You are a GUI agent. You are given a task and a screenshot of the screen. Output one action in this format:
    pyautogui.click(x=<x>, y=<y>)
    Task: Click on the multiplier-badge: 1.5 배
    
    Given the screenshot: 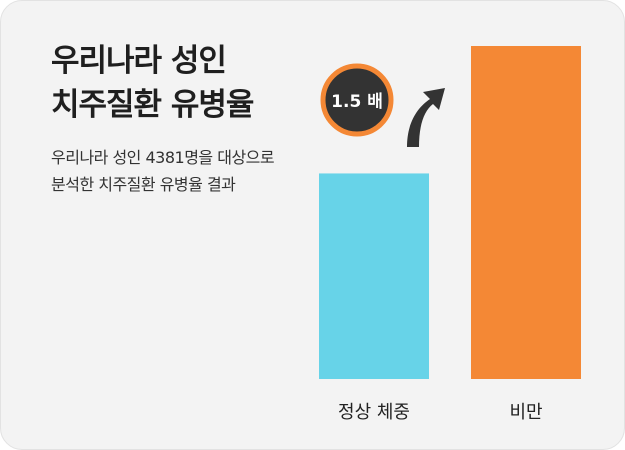 What is the action you would take?
    pyautogui.click(x=357, y=100)
    